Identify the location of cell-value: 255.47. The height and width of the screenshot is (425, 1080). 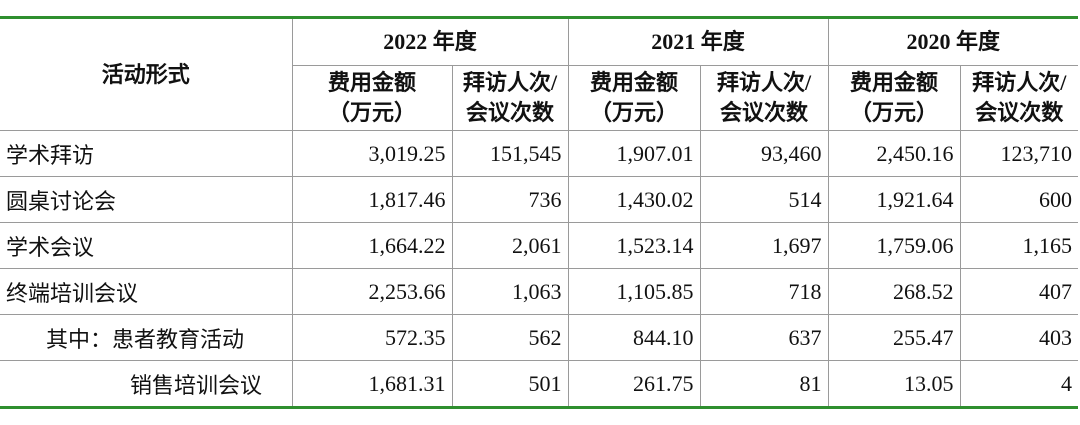
(894, 337).